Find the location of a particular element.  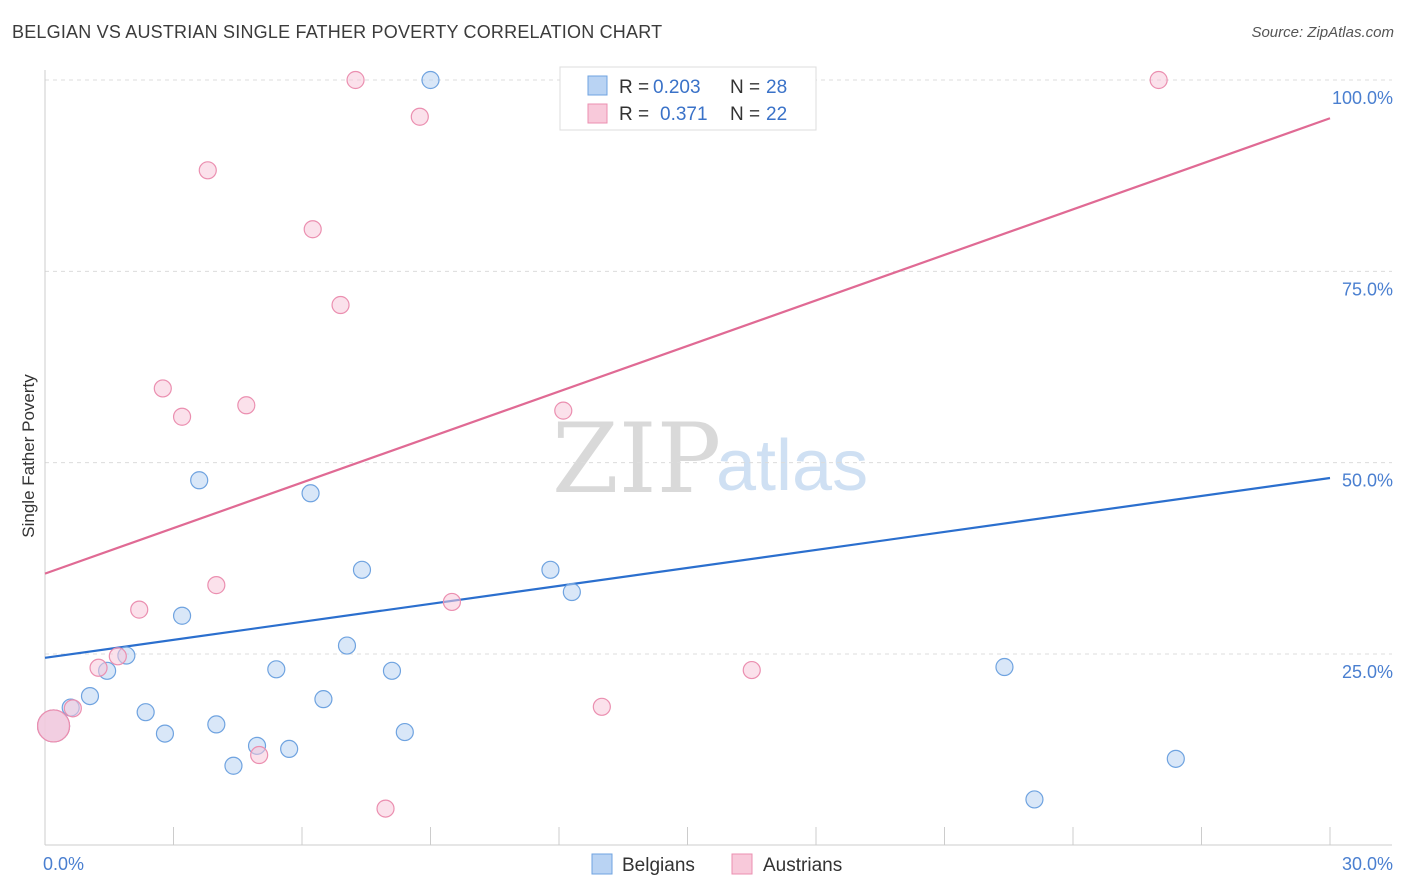

y-axis-label: Single Father Poverty is located at coordinates (28, 456).